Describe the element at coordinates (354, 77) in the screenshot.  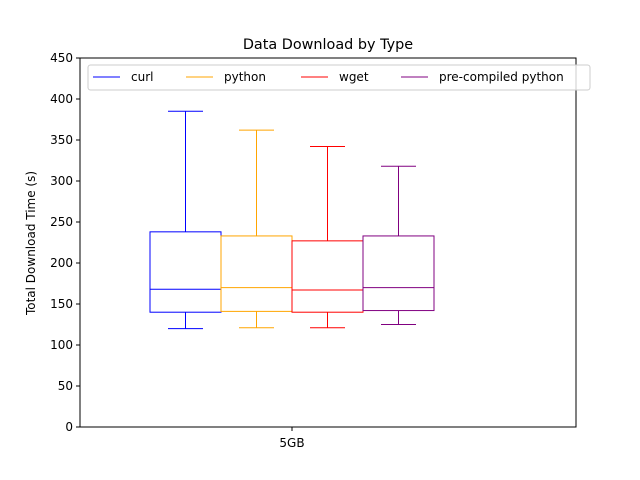
I see `legend-label: wget` at that location.